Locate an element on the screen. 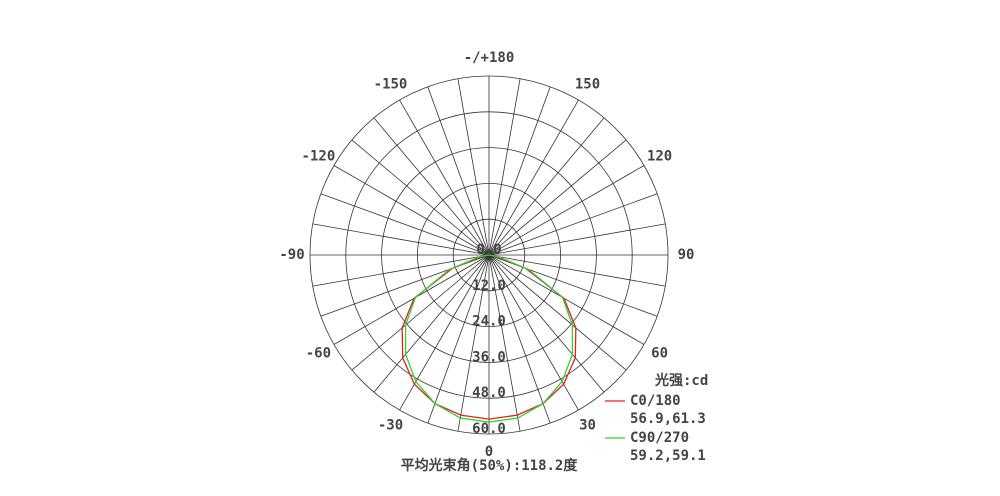 Image resolution: width=1000 pixels, height=496 pixels. legend-value: 59.2,59.1 is located at coordinates (668, 456).